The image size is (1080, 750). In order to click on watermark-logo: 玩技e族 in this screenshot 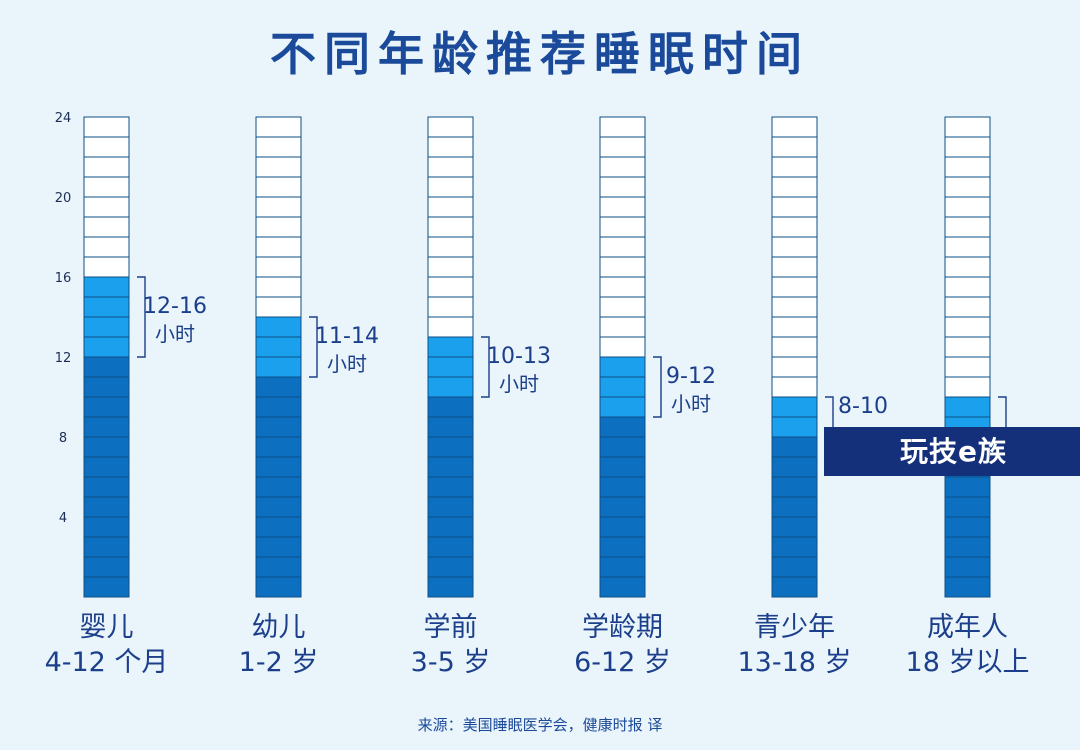, I will do `click(952, 451)`.